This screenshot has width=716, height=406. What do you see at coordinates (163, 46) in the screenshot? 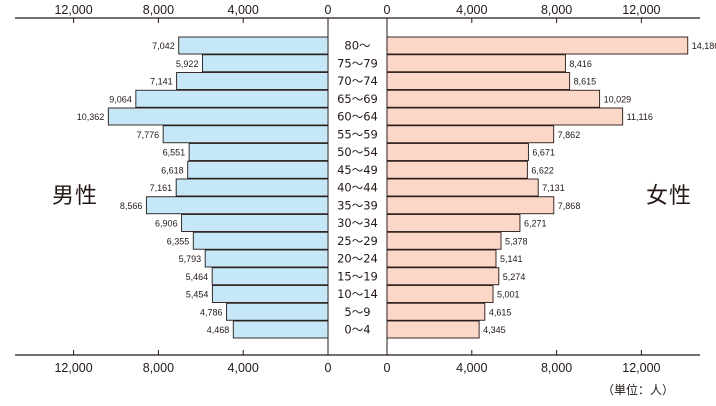
I see `male-value-label: 7,042` at bounding box center [163, 46].